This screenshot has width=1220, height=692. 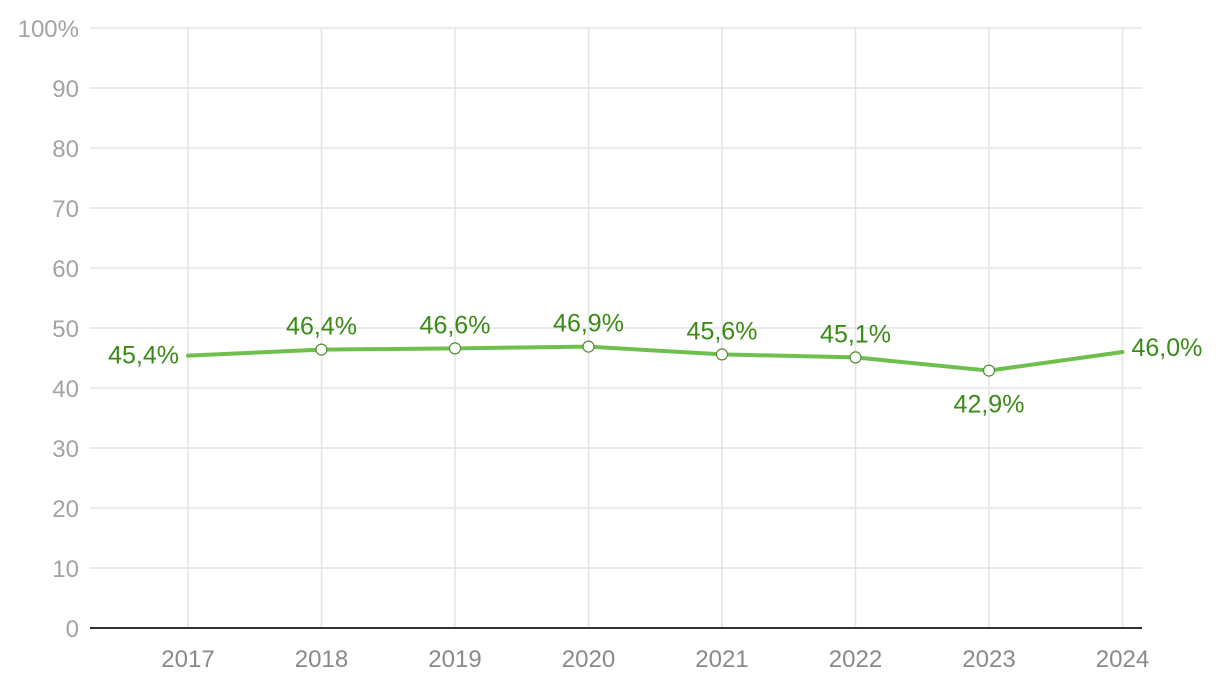 What do you see at coordinates (855, 334) in the screenshot?
I see `data-label: 45,1%` at bounding box center [855, 334].